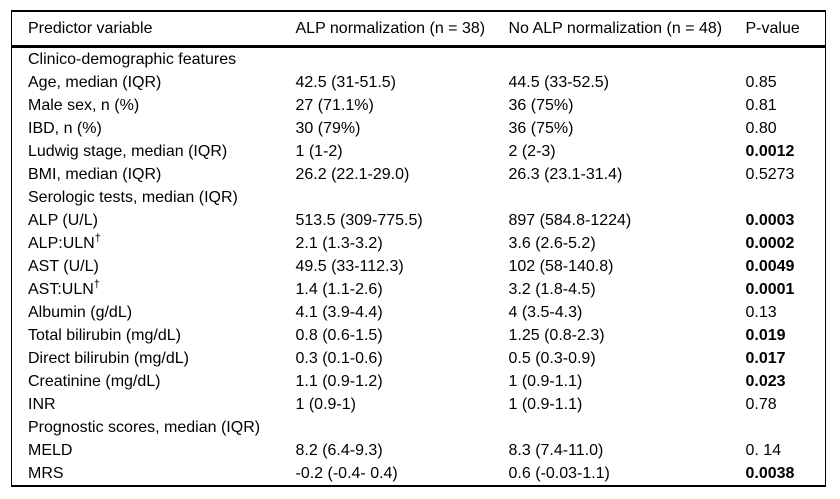 This screenshot has width=840, height=499. Describe the element at coordinates (761, 312) in the screenshot. I see `p-value-cell: 0.13` at that location.